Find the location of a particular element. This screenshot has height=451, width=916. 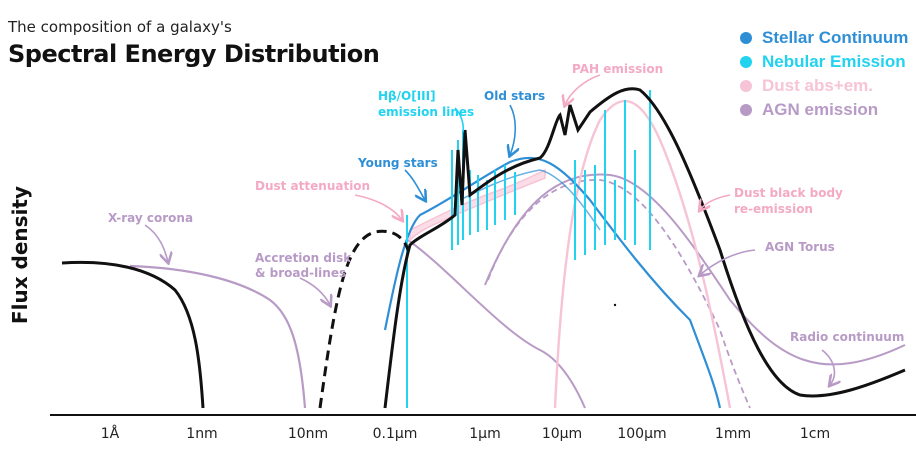

legend-dot-nebular is located at coordinates (746, 62).